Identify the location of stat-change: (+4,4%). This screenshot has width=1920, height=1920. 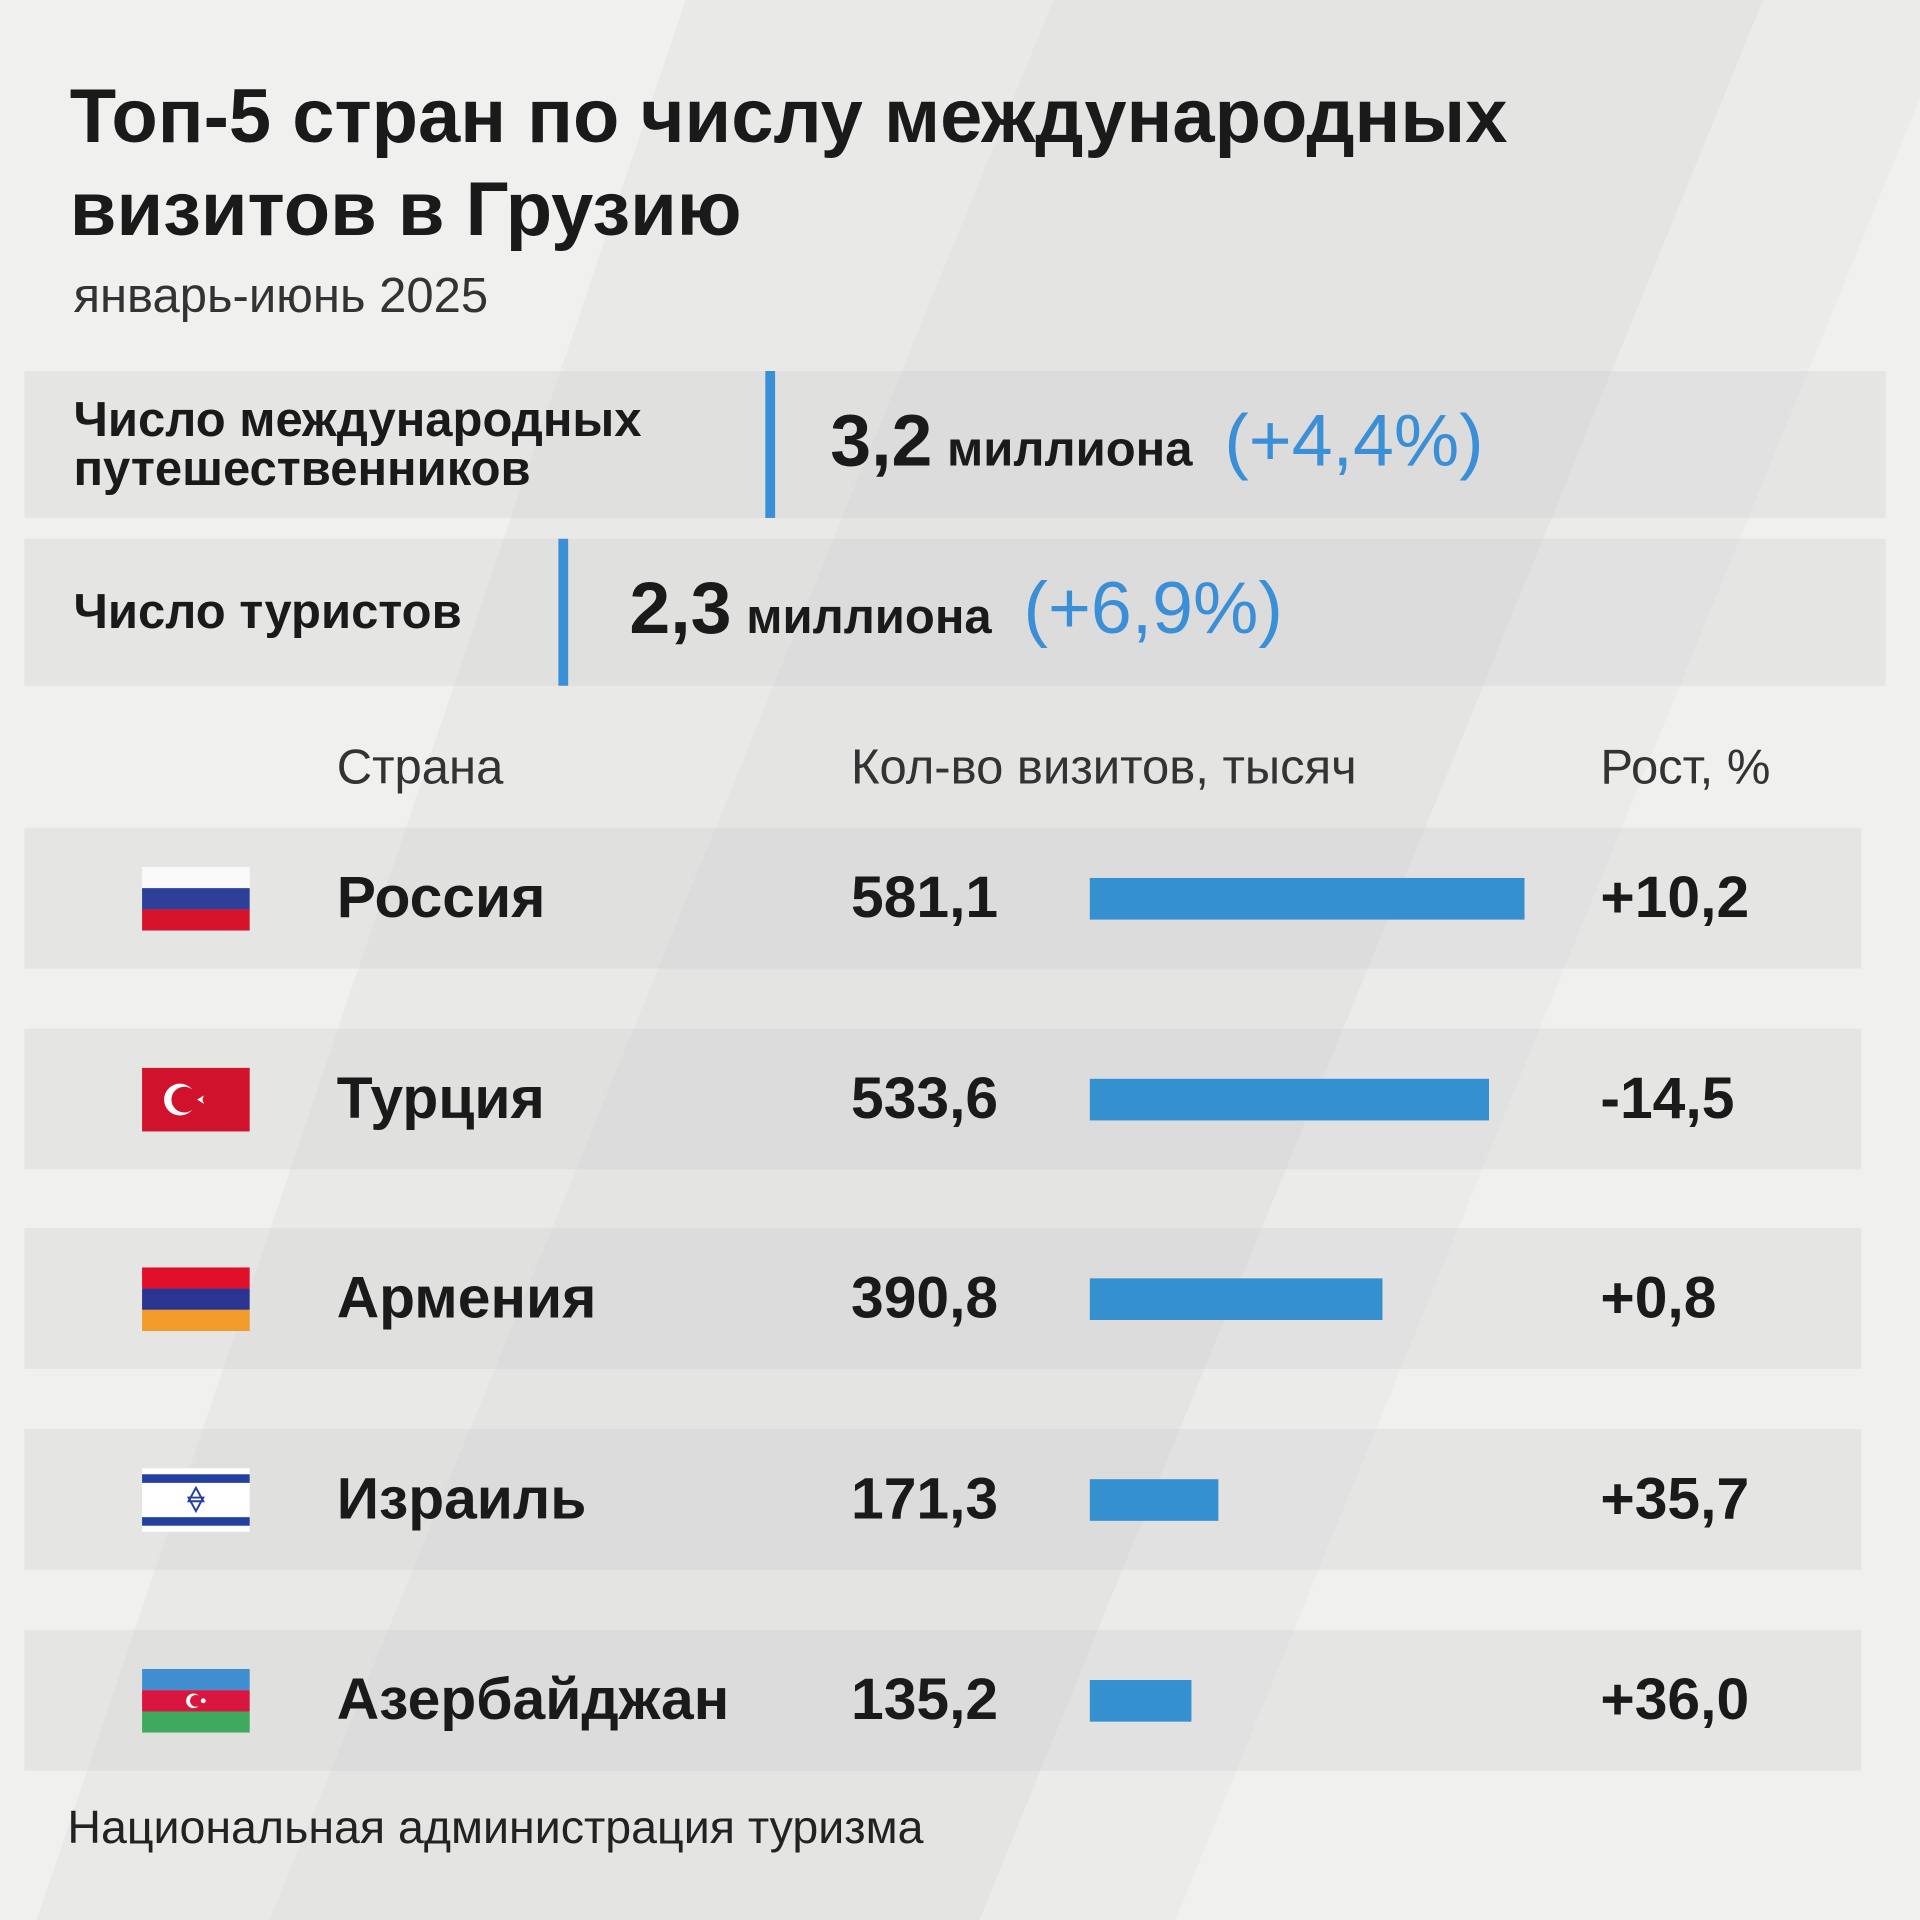
(1354, 440).